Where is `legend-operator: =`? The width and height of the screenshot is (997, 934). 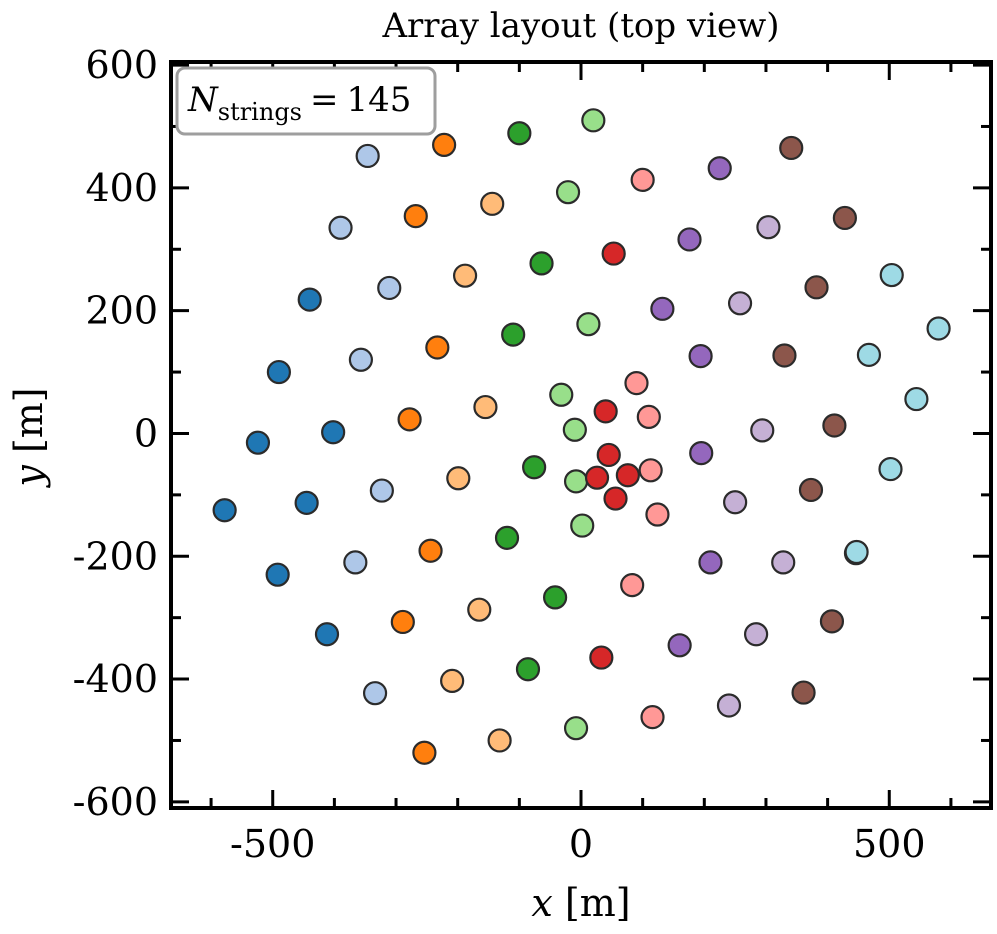 legend-operator: = is located at coordinates (324, 100).